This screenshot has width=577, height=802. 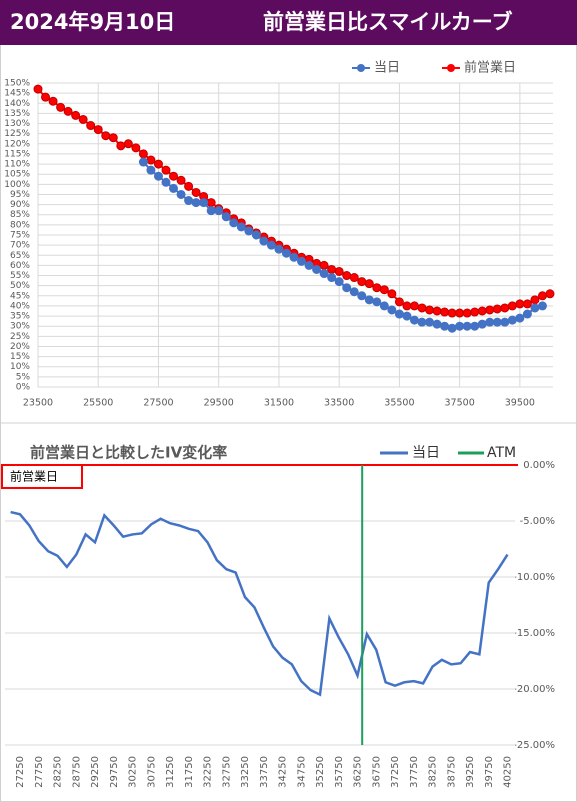 I want to click on y-tick-label: 15%, so click(x=20, y=357).